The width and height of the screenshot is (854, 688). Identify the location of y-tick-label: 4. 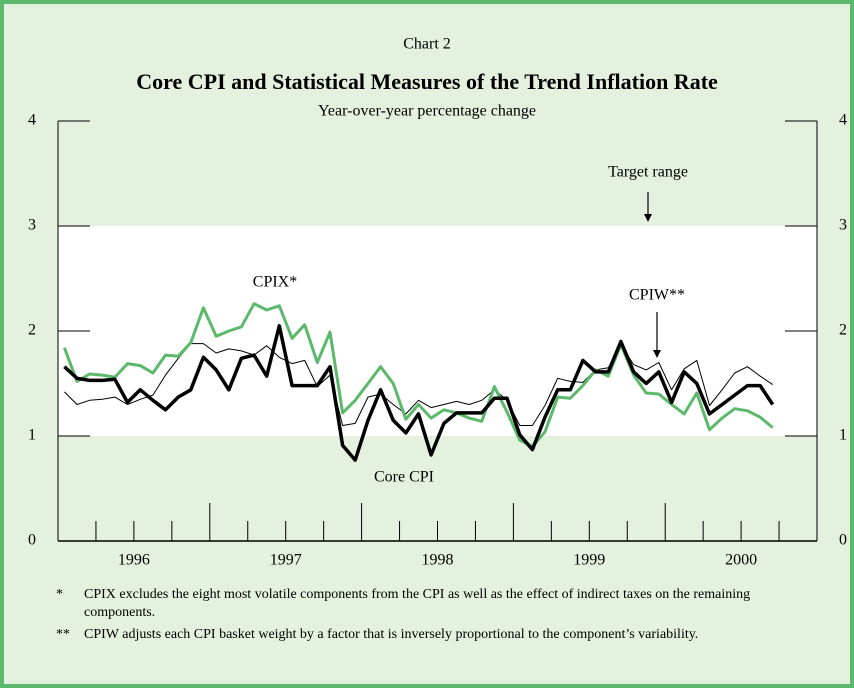
(32, 120).